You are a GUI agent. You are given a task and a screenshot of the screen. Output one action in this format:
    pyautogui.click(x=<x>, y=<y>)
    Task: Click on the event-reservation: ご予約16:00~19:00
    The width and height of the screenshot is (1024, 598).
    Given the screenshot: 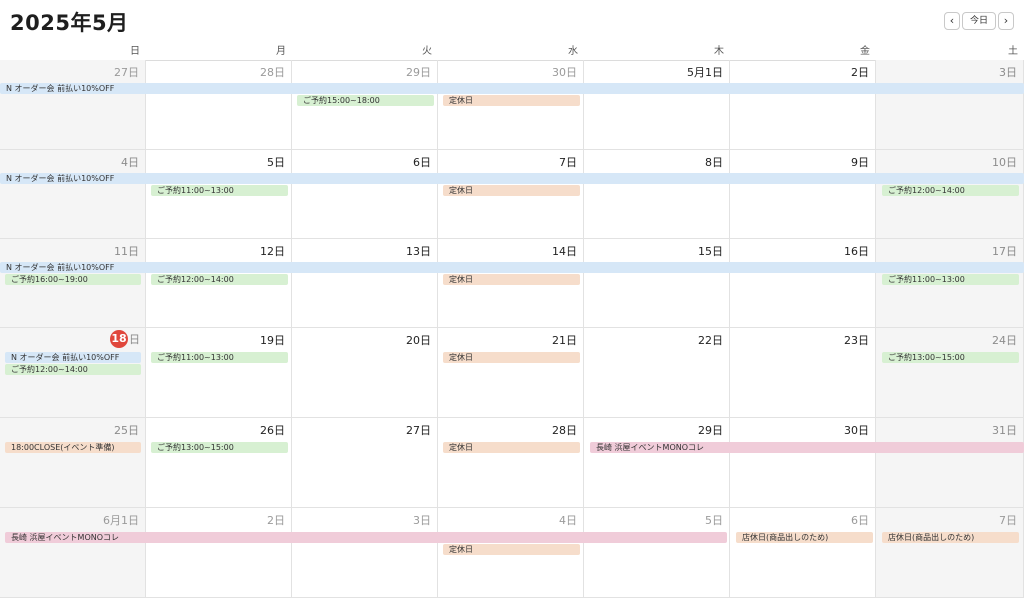 What is the action you would take?
    pyautogui.click(x=73, y=279)
    